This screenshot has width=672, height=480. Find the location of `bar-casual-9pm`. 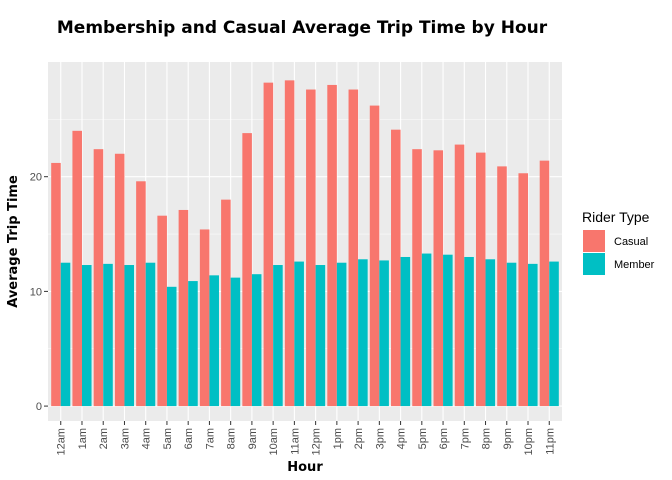

bar-casual-9pm is located at coordinates (502, 286).